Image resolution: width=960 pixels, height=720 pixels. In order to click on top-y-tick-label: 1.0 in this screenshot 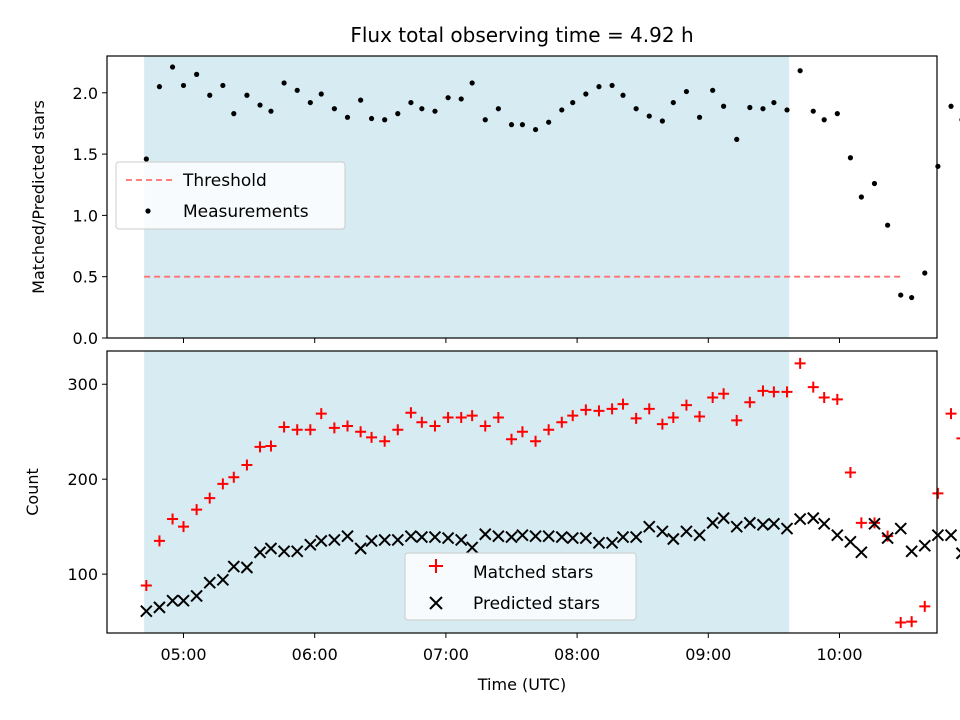, I will do `click(85, 215)`.